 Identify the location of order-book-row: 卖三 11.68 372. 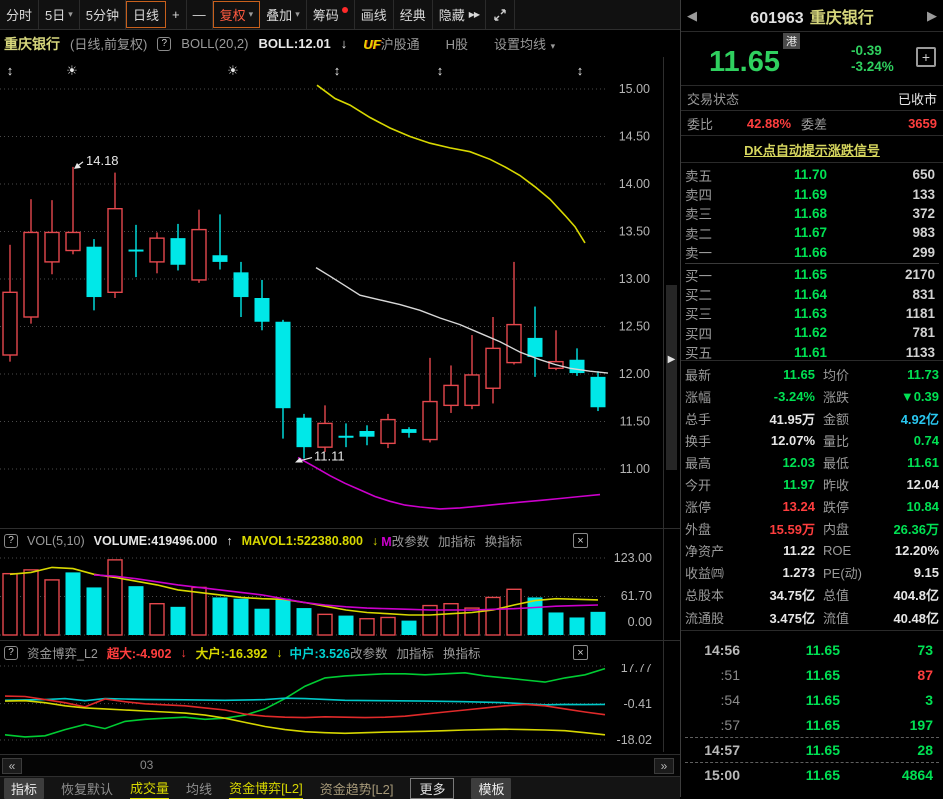
(812, 213).